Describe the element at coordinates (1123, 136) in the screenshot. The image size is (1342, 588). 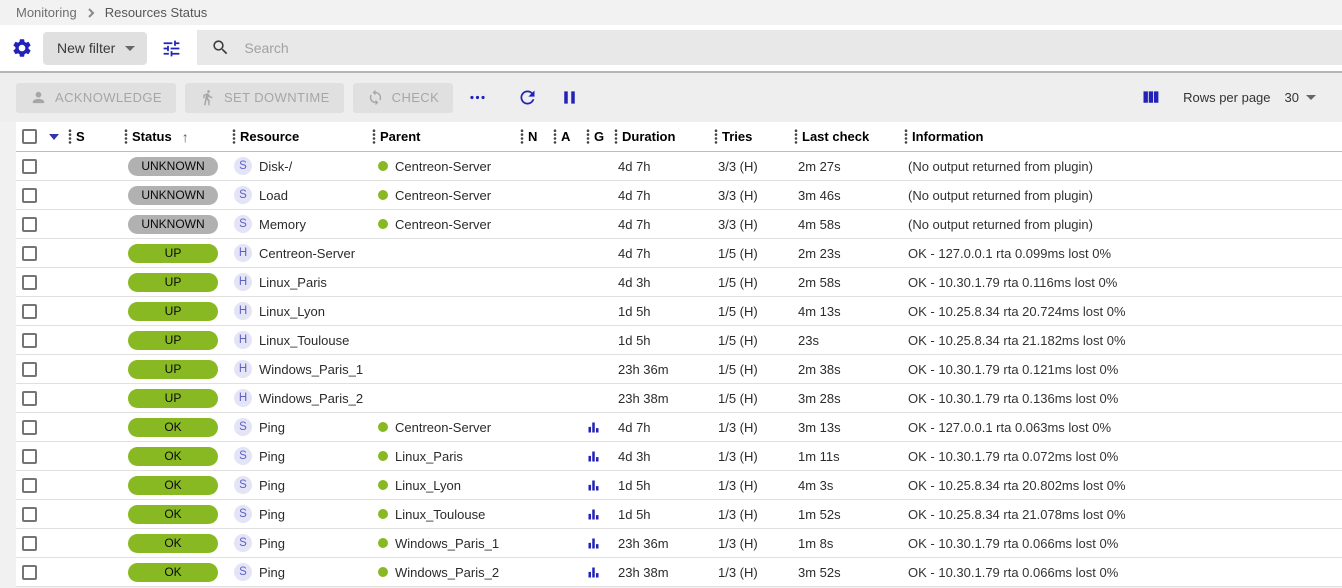
I see `header-information: Information` at that location.